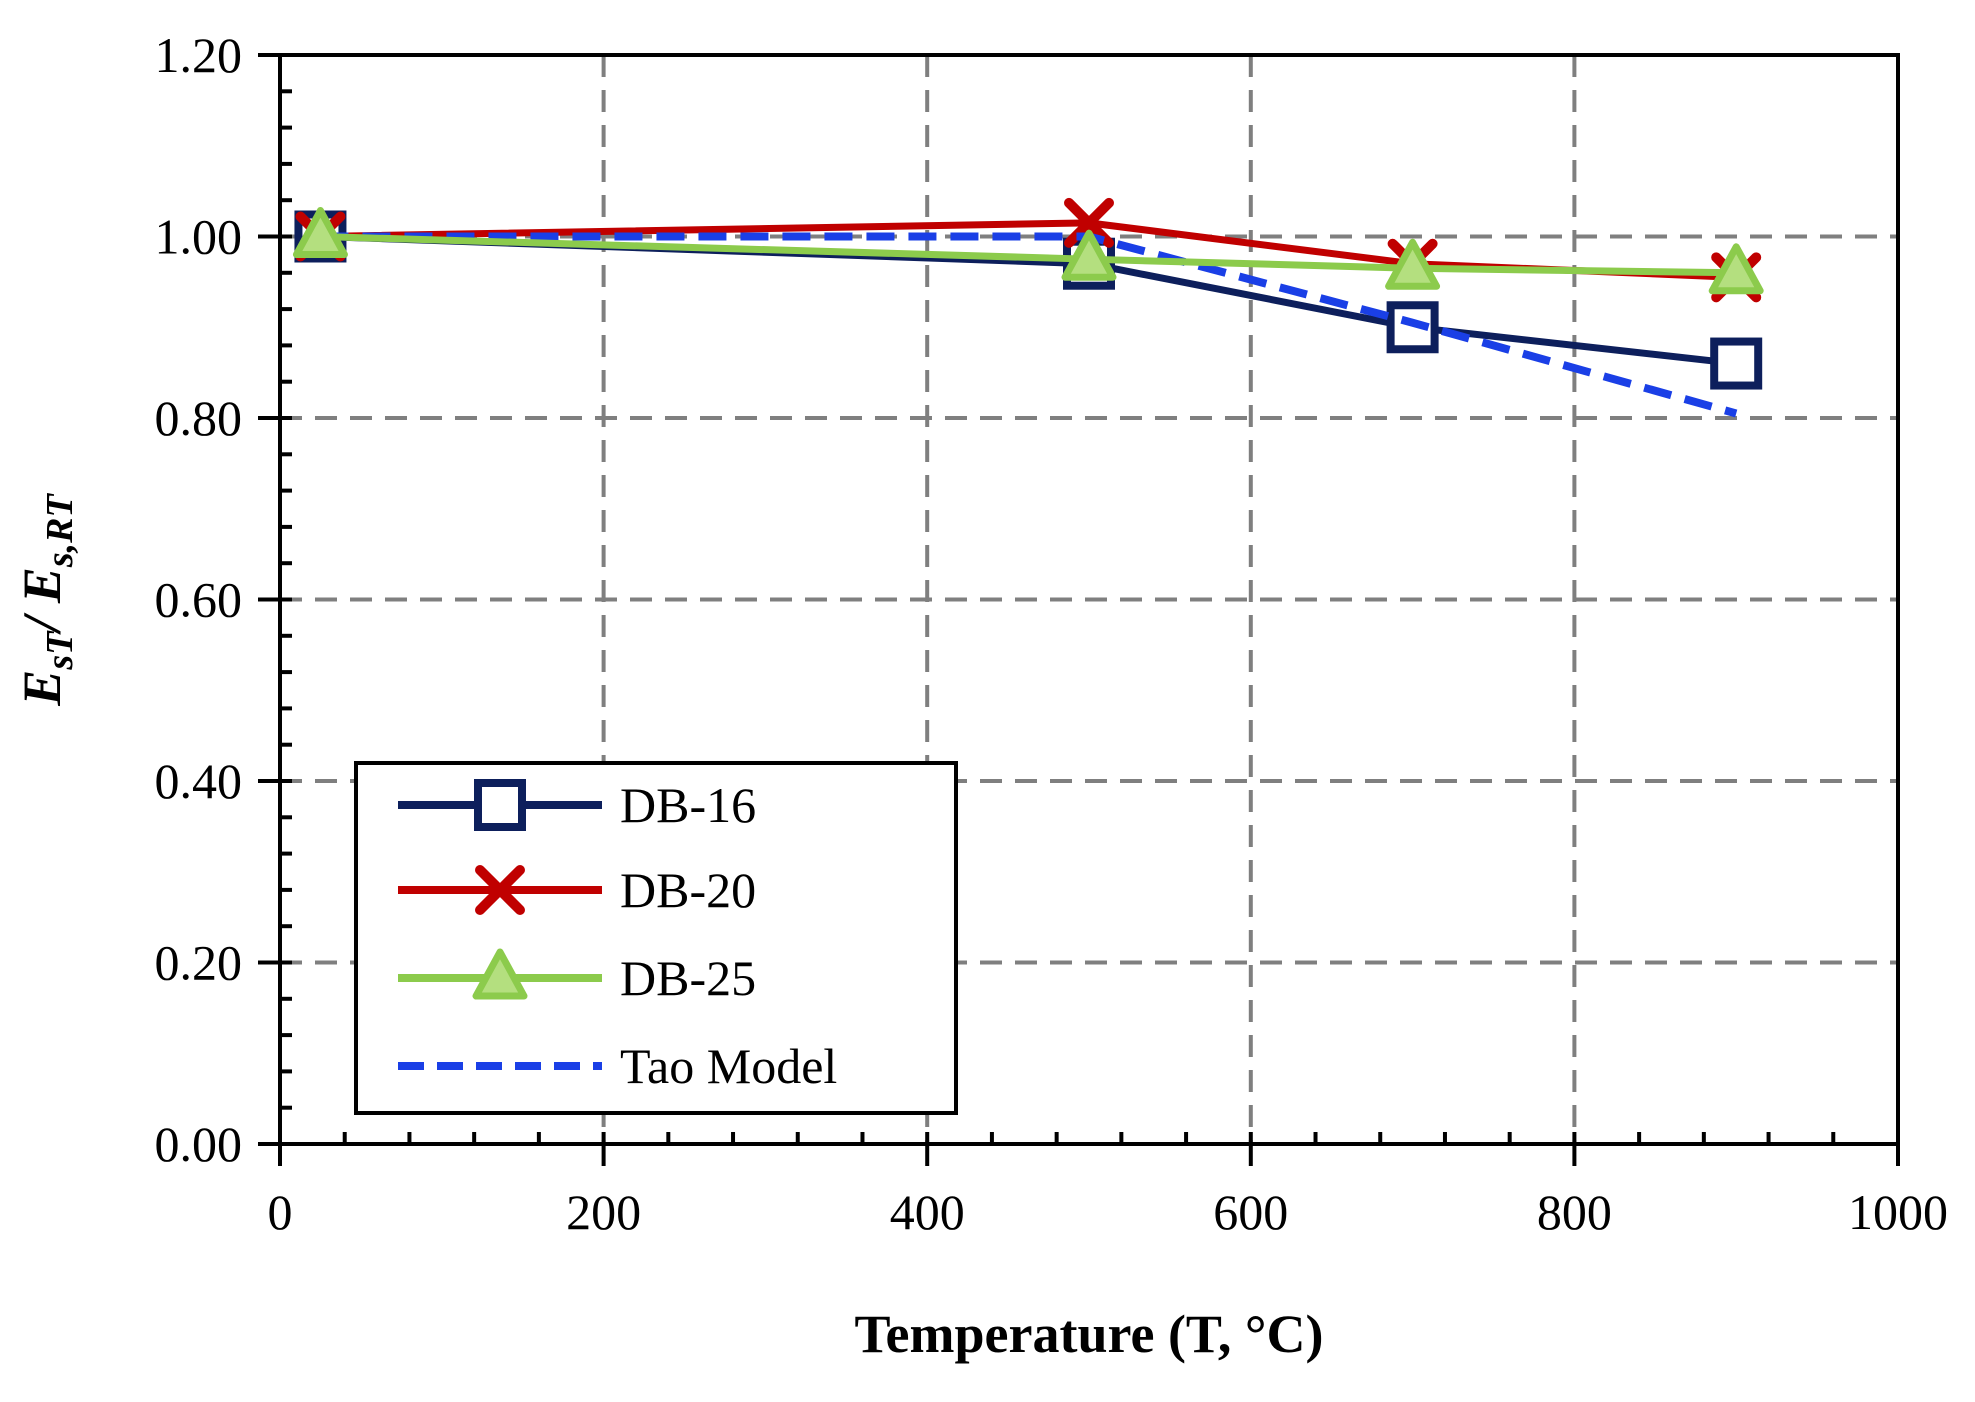 The image size is (1975, 1402). What do you see at coordinates (1089, 222) in the screenshot?
I see `data-point-db-20-stroke-b` at bounding box center [1089, 222].